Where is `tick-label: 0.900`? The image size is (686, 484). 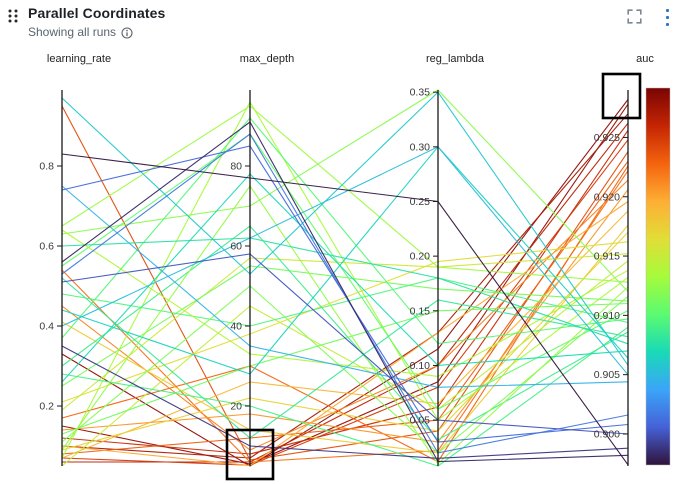 tick-label: 0.900 is located at coordinates (607, 434).